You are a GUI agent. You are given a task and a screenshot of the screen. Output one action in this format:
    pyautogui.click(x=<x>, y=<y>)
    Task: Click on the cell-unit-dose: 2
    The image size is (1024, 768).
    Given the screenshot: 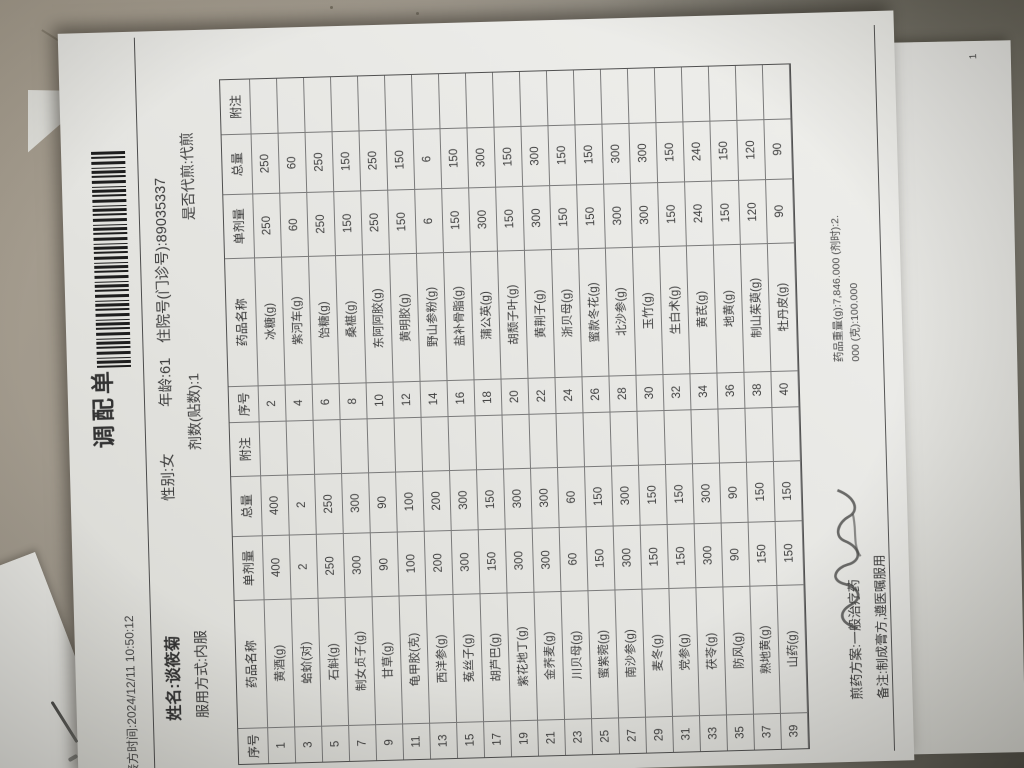 What is the action you would take?
    pyautogui.click(x=304, y=566)
    